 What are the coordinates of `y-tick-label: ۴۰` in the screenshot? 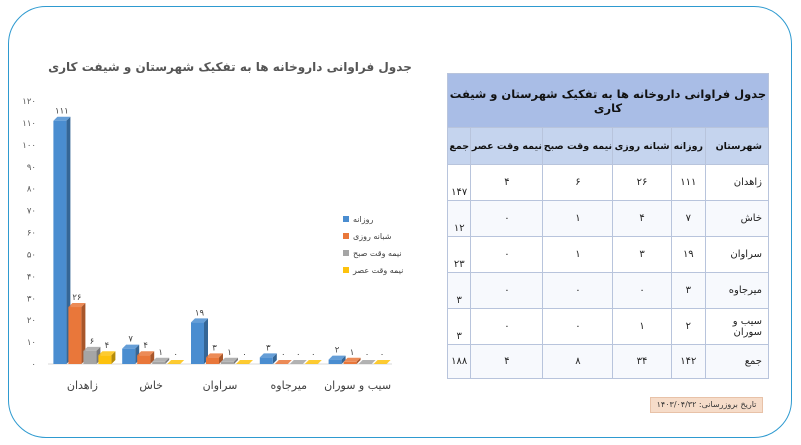 It's located at (31, 277).